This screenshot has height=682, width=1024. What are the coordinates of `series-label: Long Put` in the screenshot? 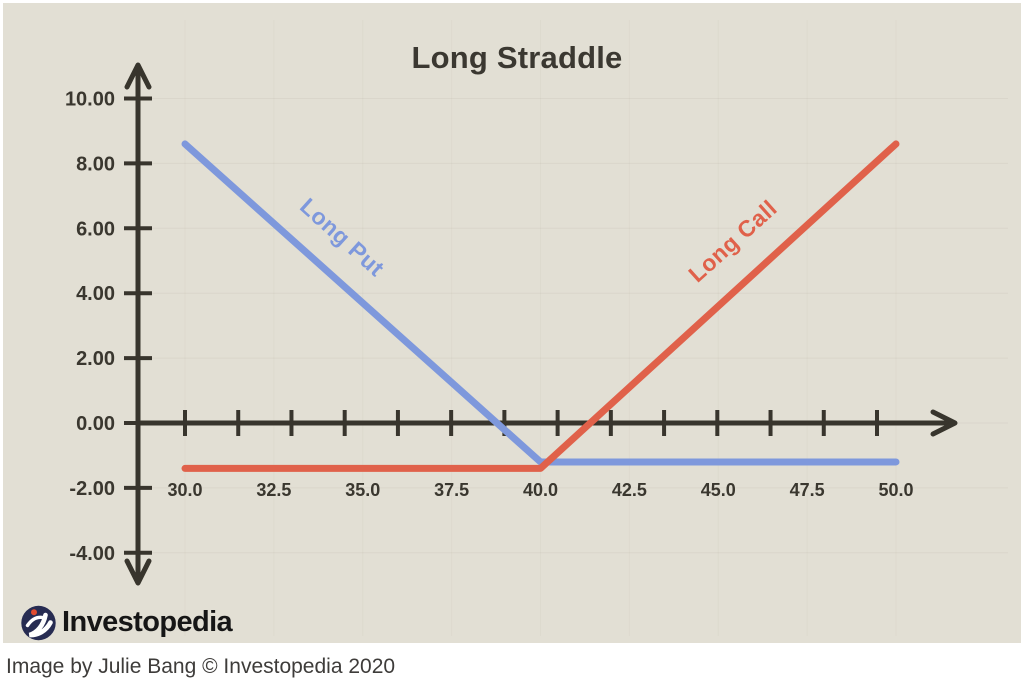 It's located at (342, 237).